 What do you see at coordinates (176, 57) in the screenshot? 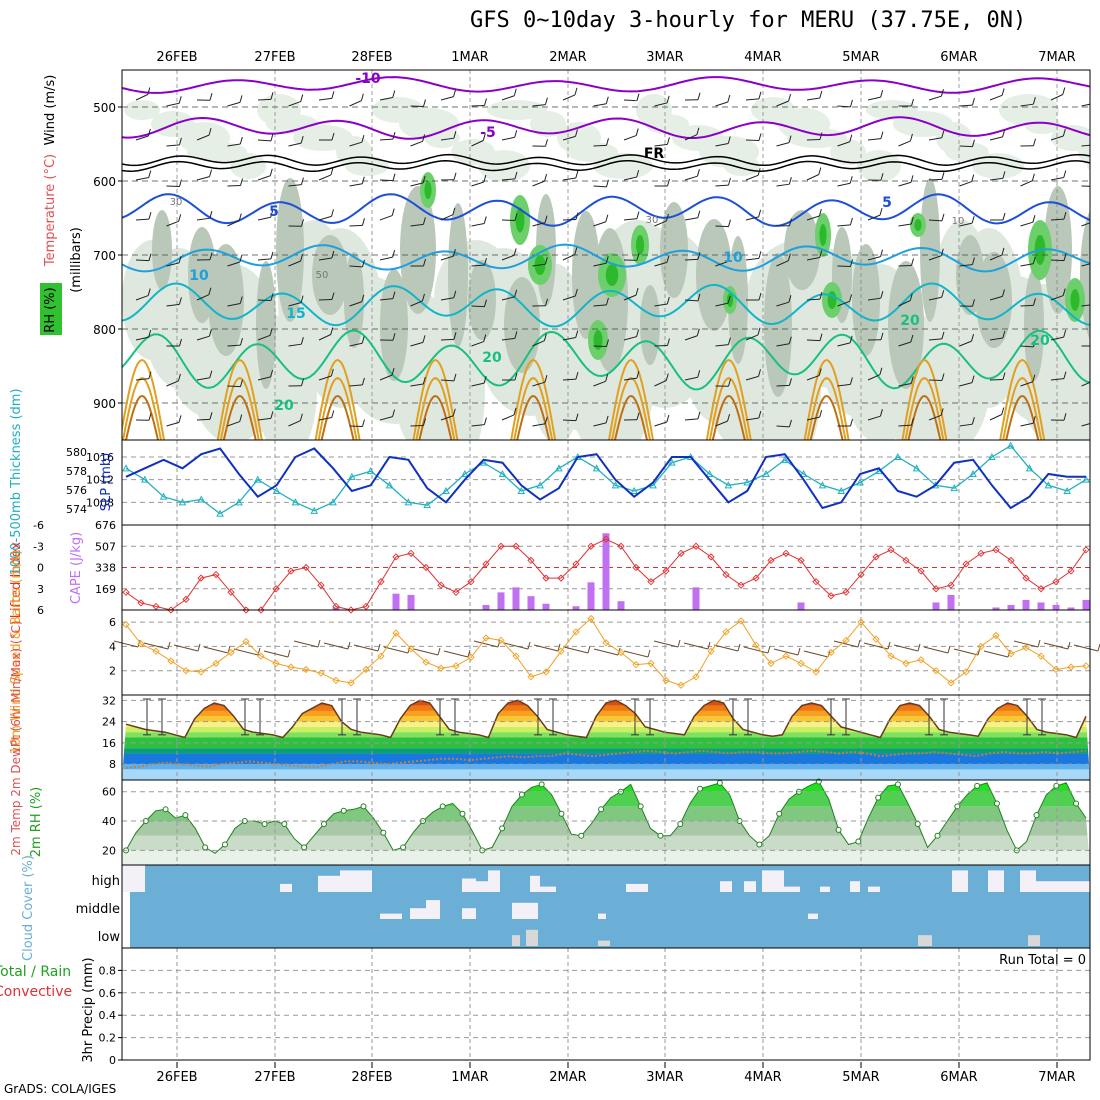
I see `date-label-top: 26FEB` at bounding box center [176, 57].